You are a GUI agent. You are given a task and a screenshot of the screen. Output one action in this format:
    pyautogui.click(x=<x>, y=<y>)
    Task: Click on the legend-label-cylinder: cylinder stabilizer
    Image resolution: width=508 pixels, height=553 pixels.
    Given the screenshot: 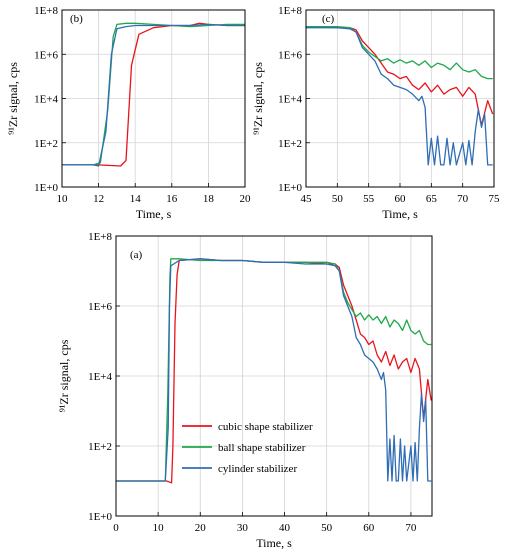 What is the action you would take?
    pyautogui.click(x=257, y=469)
    